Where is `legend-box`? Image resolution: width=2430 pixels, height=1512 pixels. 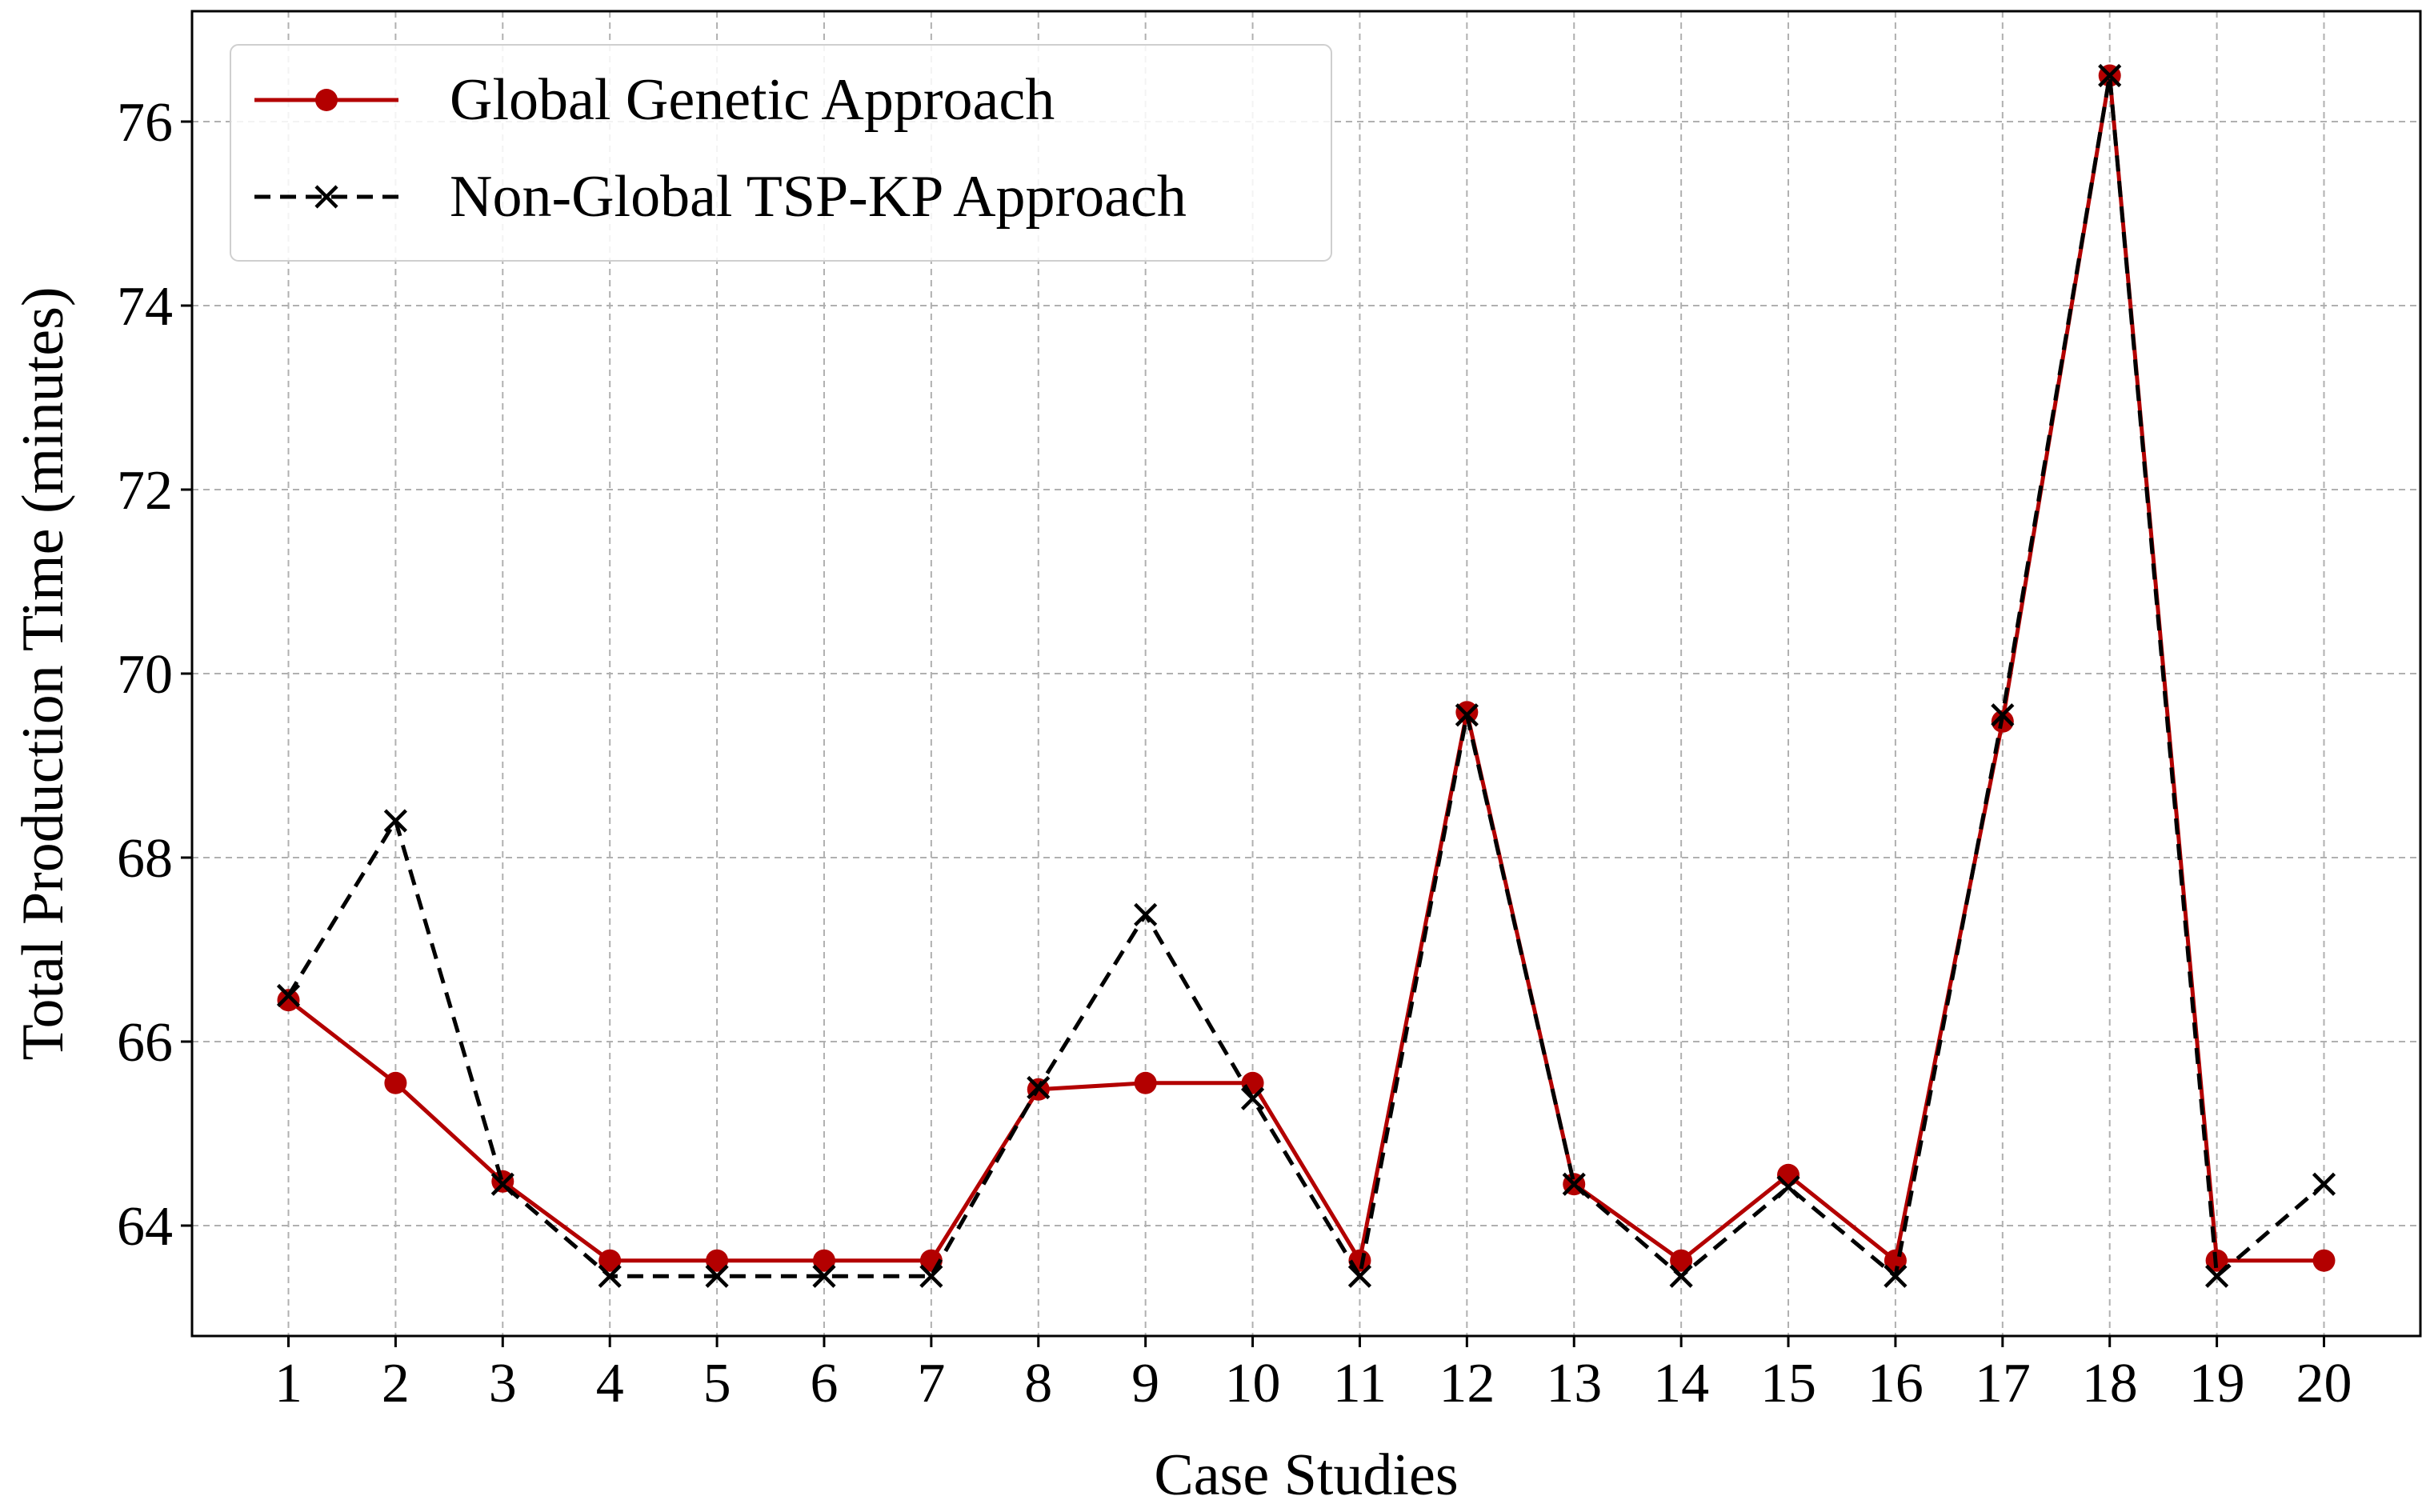 legend-box is located at coordinates (781, 153).